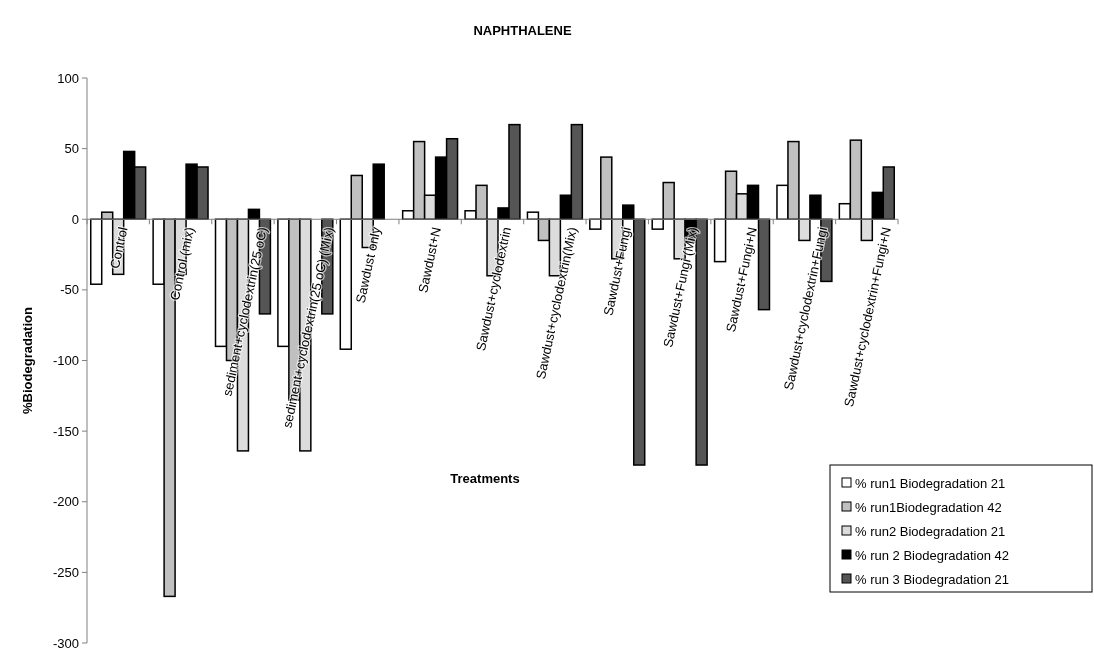 Image resolution: width=1094 pixels, height=669 pixels. I want to click on y-tick-label: 50, so click(71, 149).